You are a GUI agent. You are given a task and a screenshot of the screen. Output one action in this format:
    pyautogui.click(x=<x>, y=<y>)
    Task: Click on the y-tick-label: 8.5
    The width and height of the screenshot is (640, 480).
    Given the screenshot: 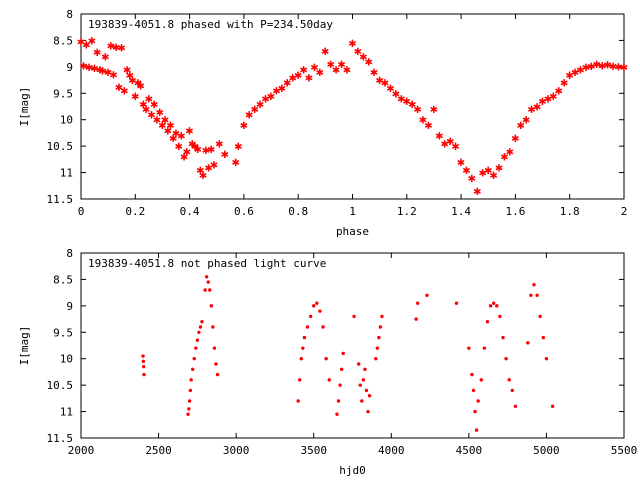 What is the action you would take?
    pyautogui.click(x=63, y=40)
    